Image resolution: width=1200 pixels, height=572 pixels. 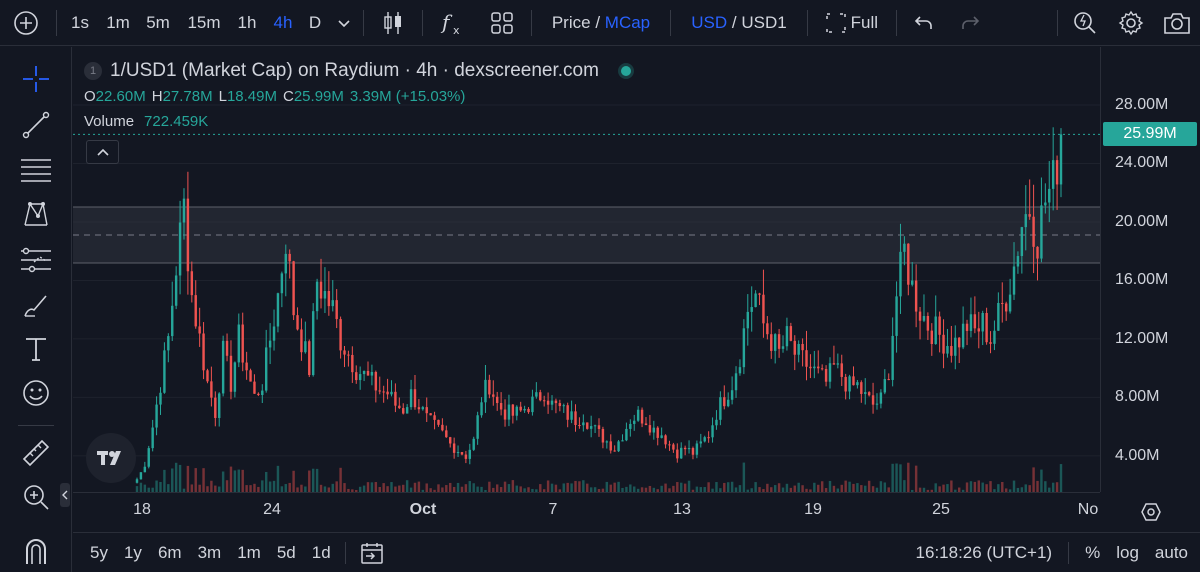 I want to click on clock-timezone: 16:18:26 (UTC+1), so click(x=984, y=552).